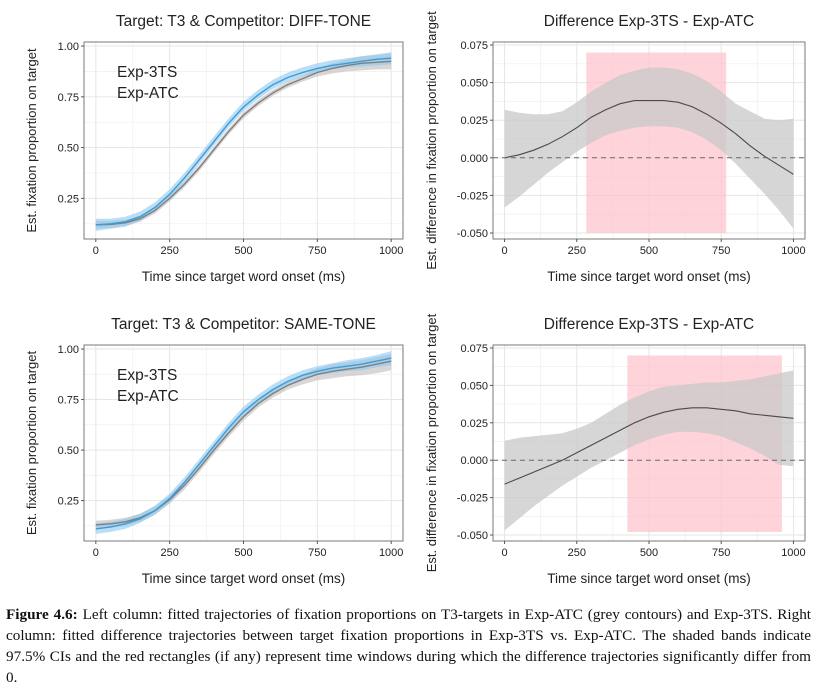 This screenshot has width=817, height=690. What do you see at coordinates (243, 21) in the screenshot?
I see `chart-title: Target: T3 & Competitor: DIFF-TONE` at bounding box center [243, 21].